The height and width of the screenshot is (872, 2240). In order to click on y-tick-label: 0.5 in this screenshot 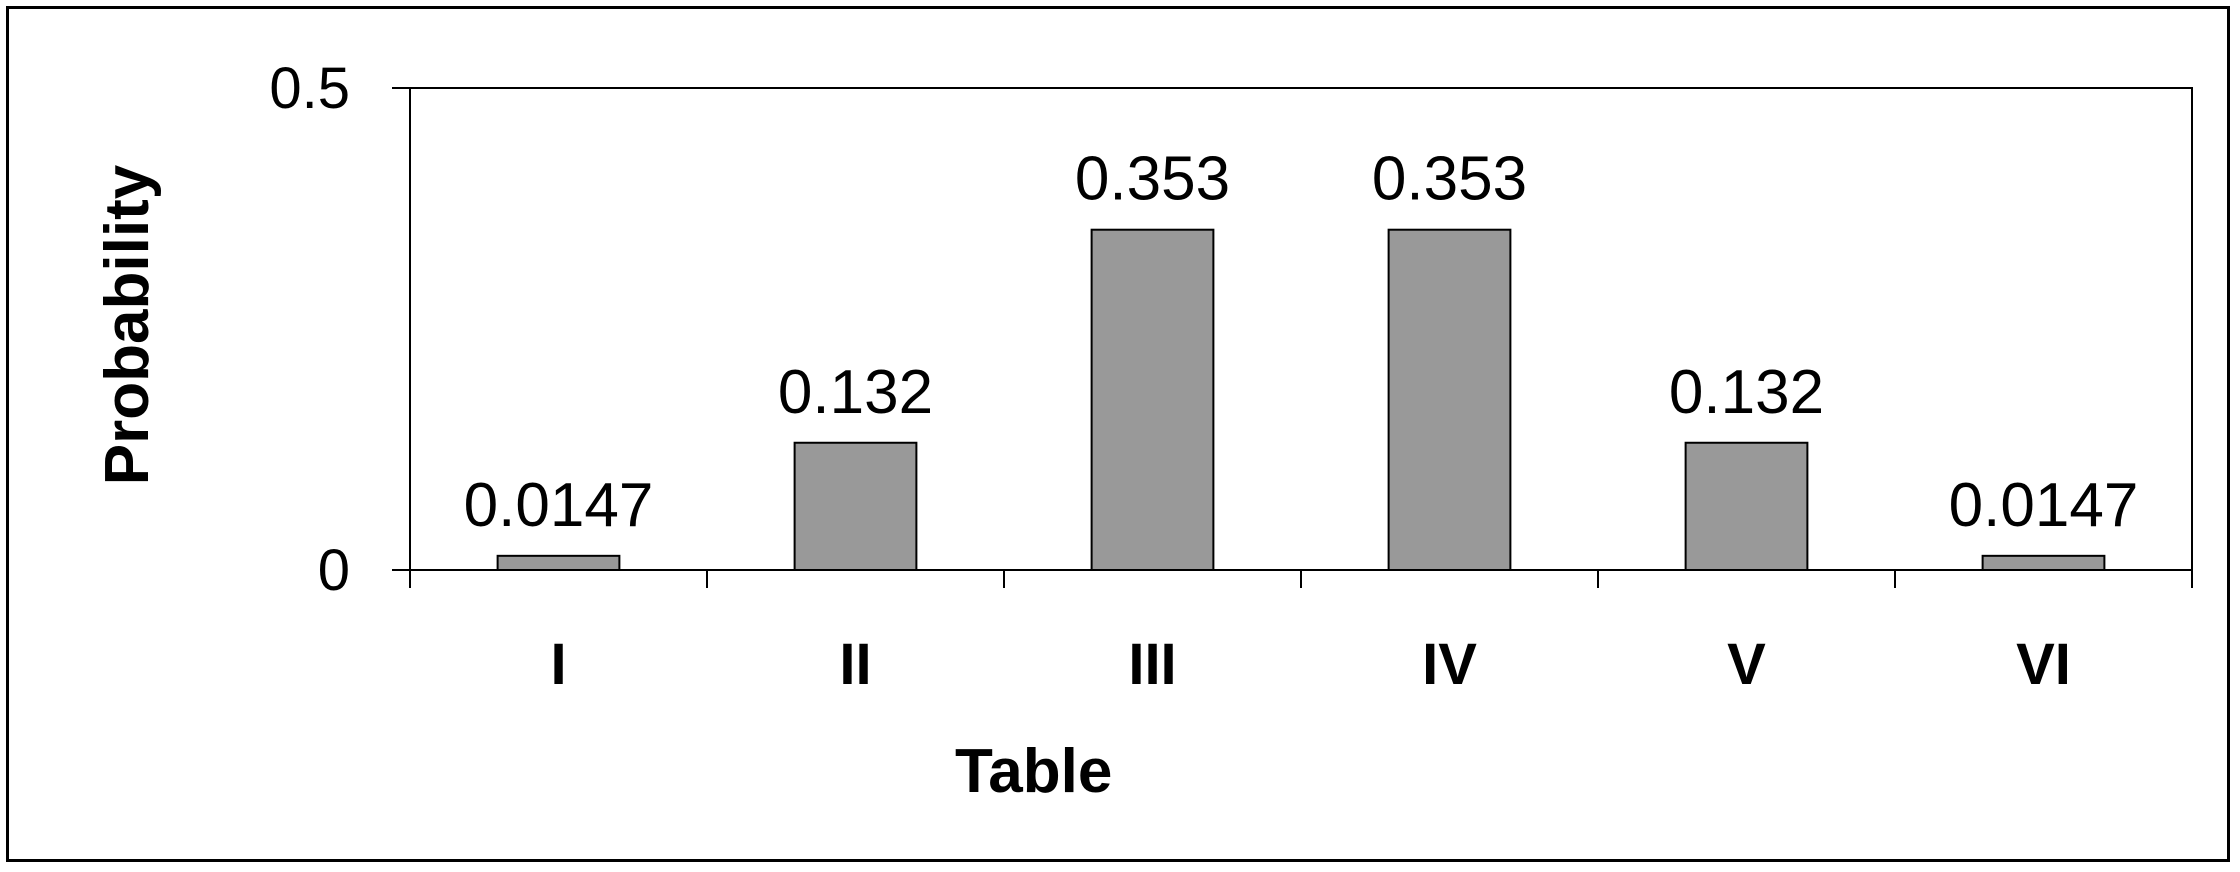, I will do `click(309, 88)`.